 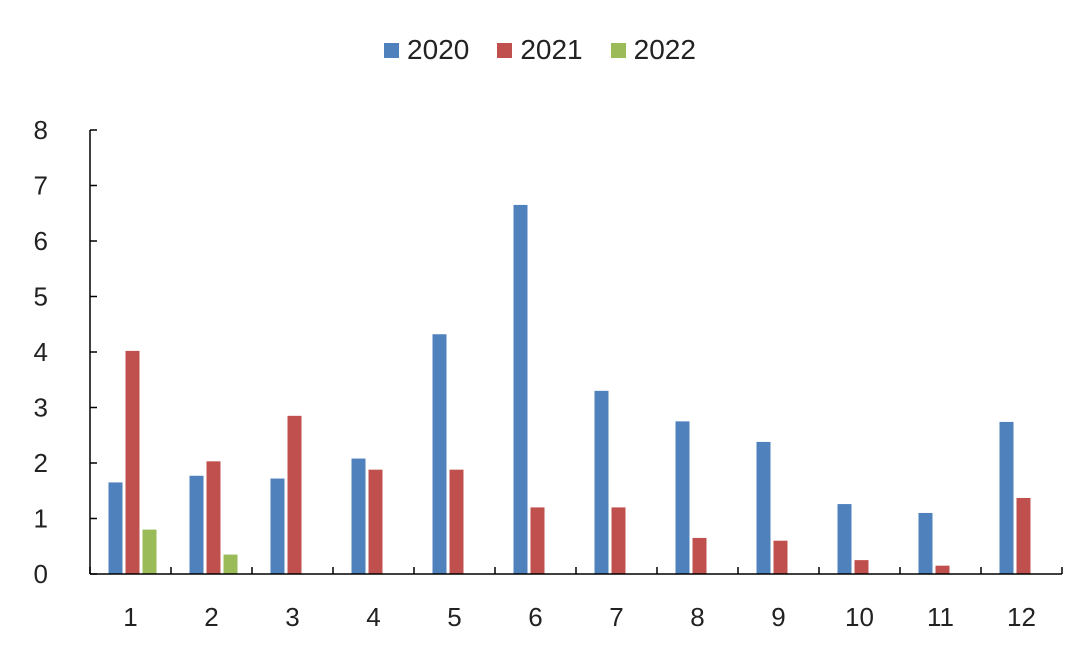 What do you see at coordinates (211, 617) in the screenshot?
I see `x-tick-label-2: 2` at bounding box center [211, 617].